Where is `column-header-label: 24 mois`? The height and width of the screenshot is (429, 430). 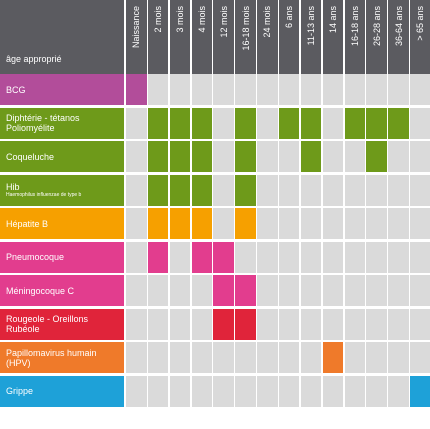
column-header-label: 24 mois is located at coordinates (267, 22).